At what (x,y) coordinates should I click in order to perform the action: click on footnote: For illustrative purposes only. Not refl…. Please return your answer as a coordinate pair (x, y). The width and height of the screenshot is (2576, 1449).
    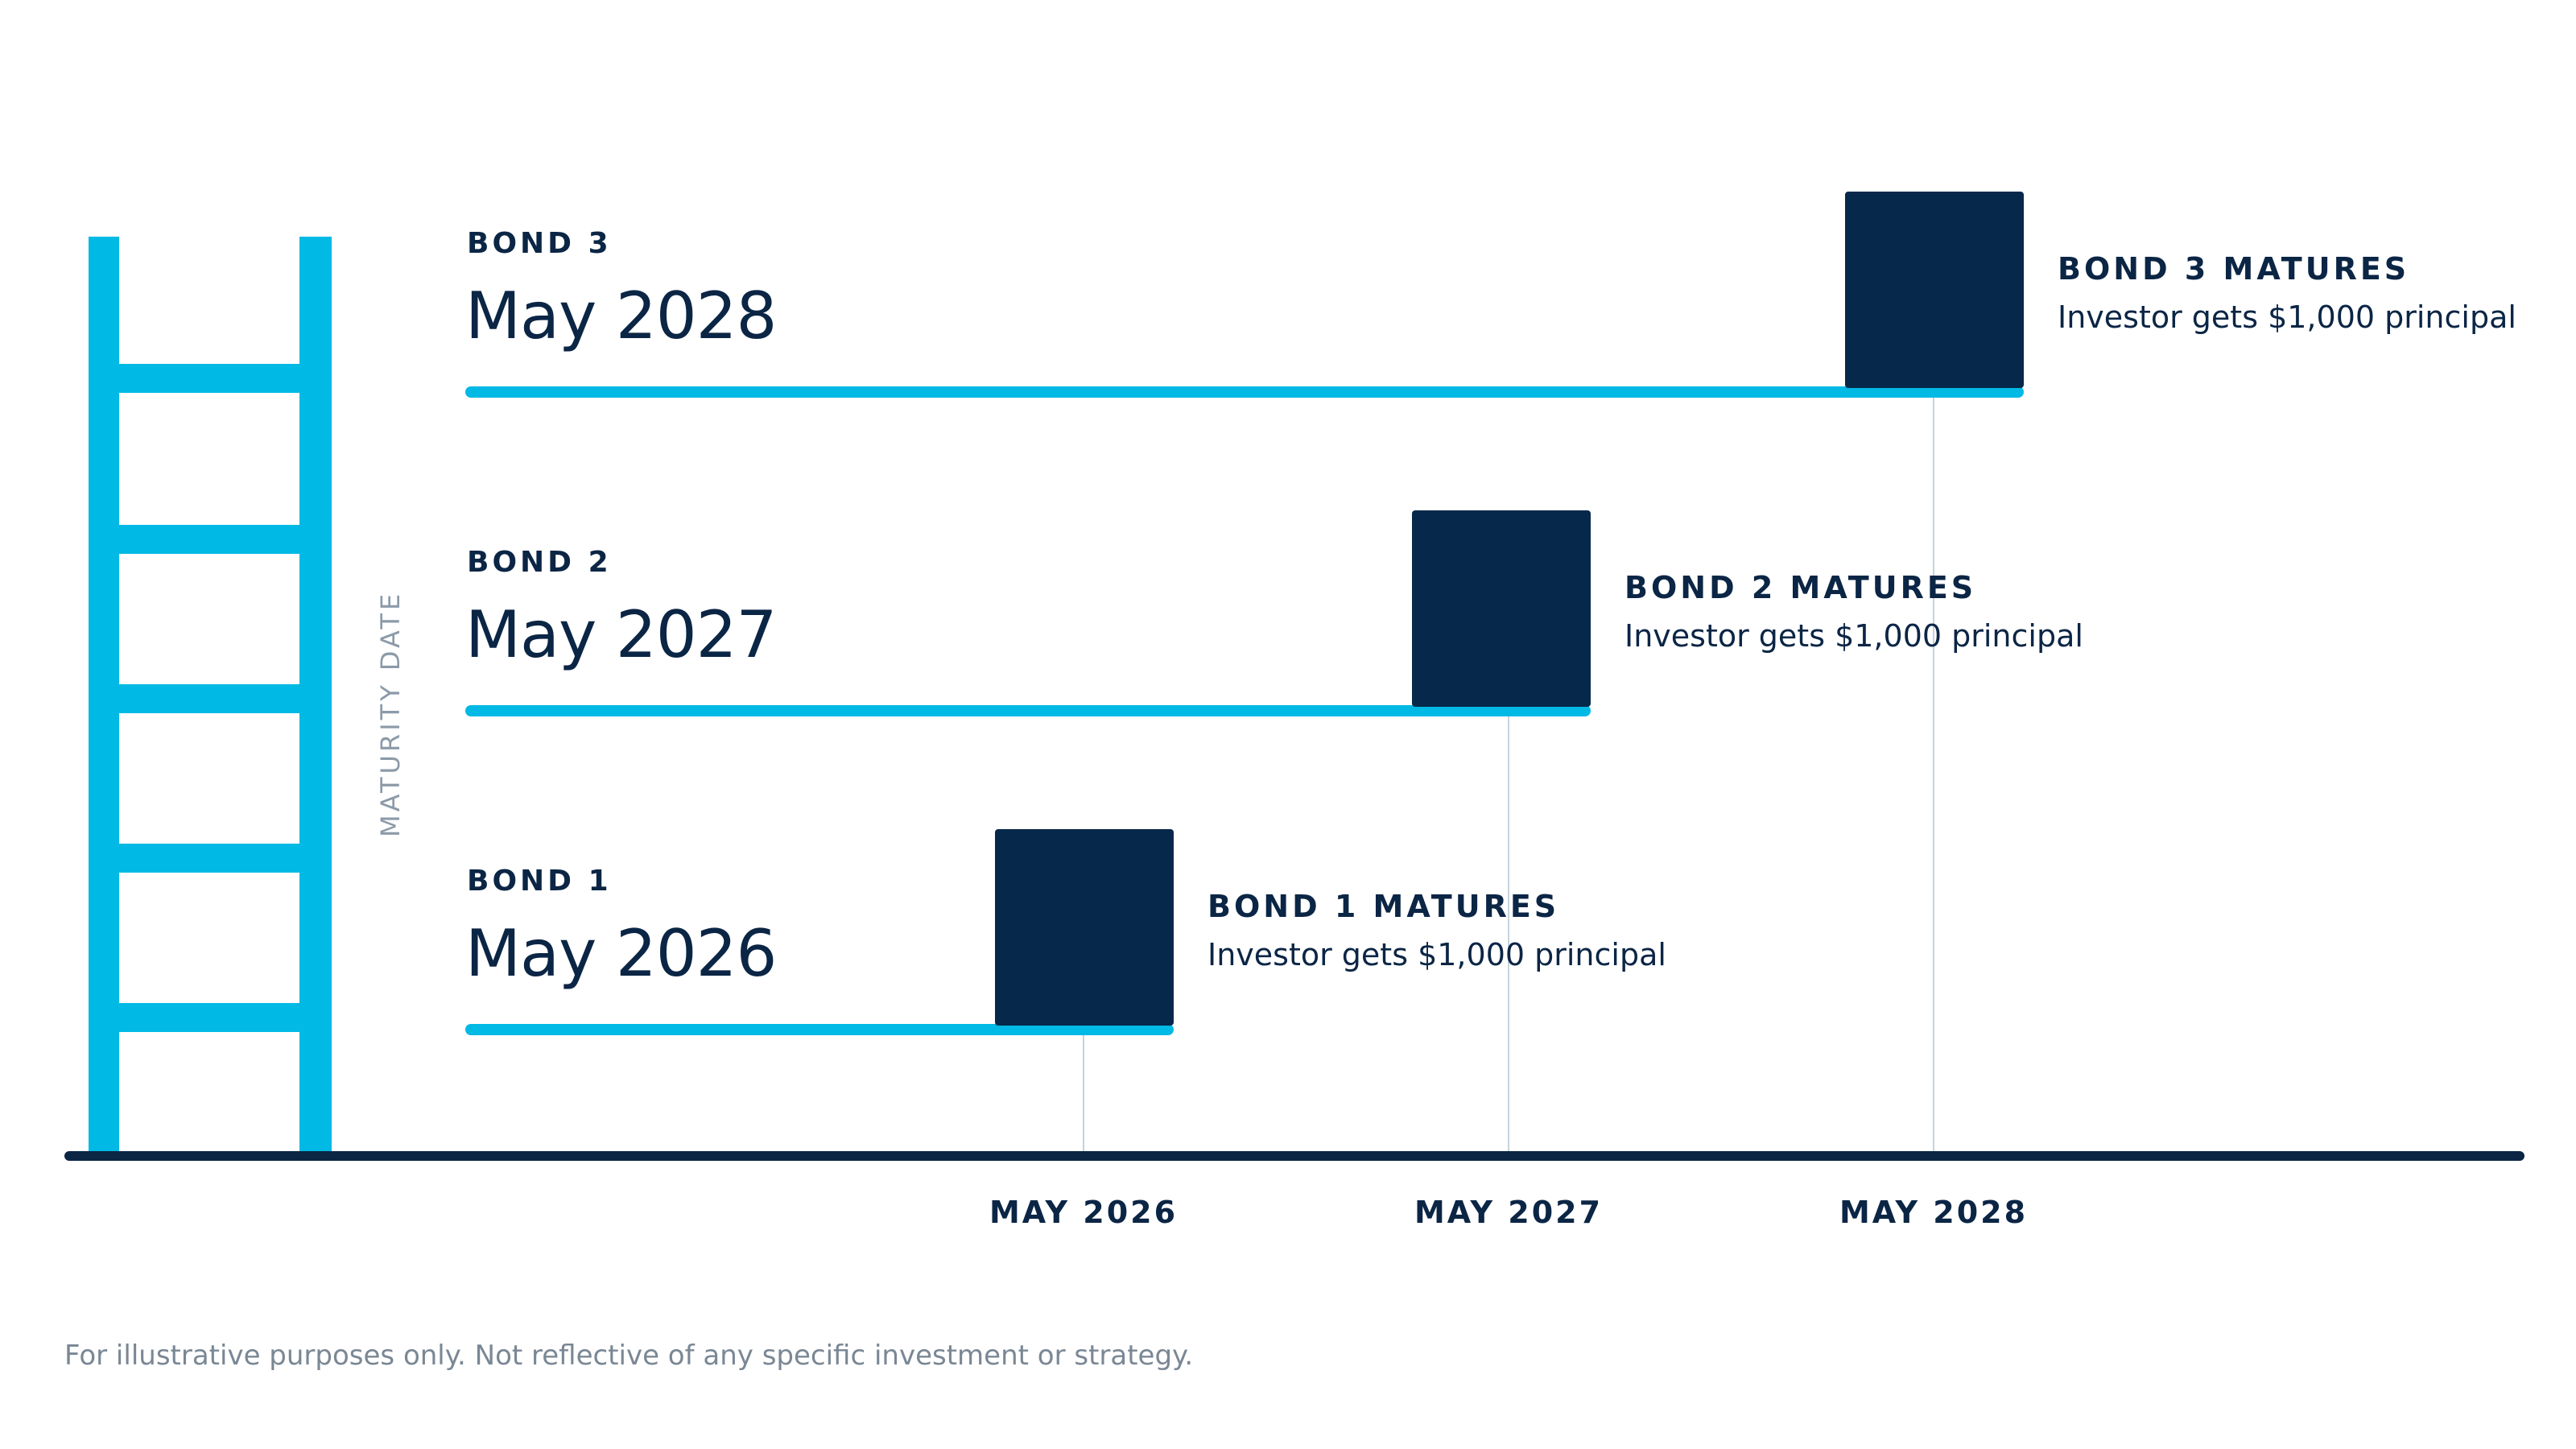
    Looking at the image, I should click on (629, 1356).